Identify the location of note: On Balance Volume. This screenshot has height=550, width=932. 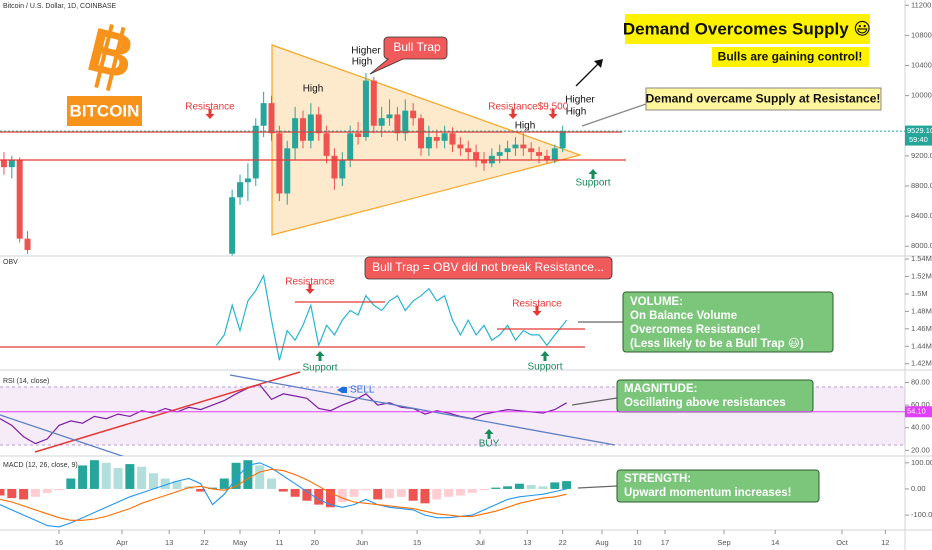
(683, 316).